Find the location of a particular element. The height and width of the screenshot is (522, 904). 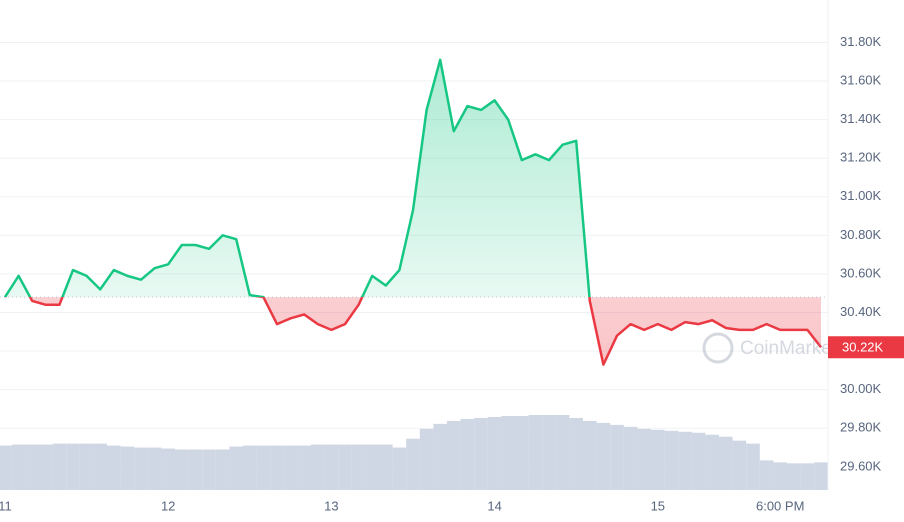

x-tick-label: 12 is located at coordinates (168, 505).